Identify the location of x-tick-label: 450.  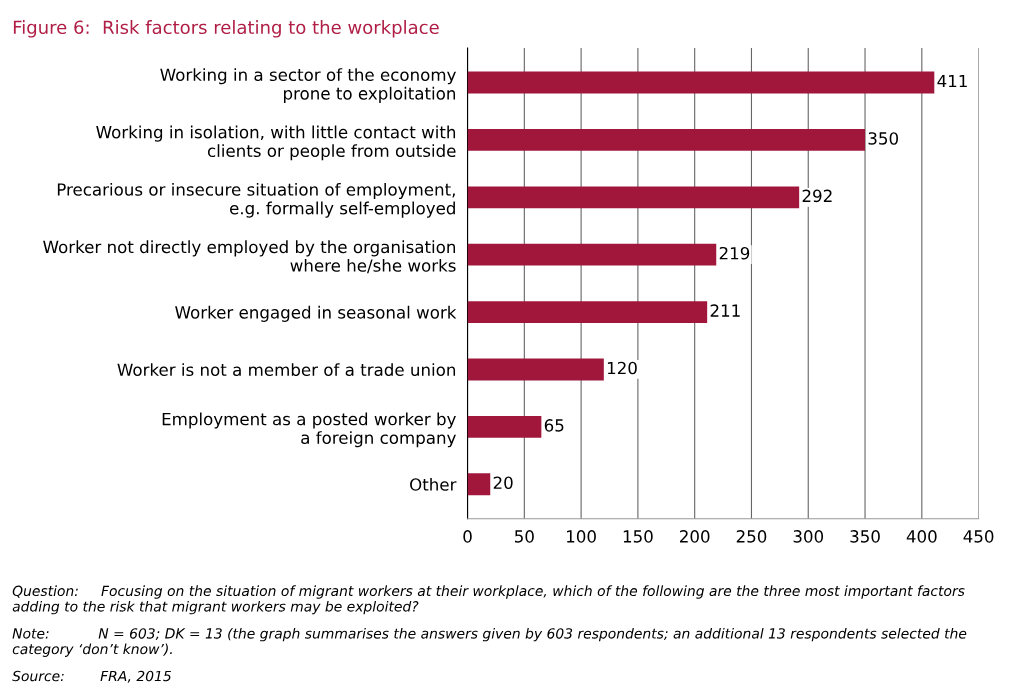
(978, 536).